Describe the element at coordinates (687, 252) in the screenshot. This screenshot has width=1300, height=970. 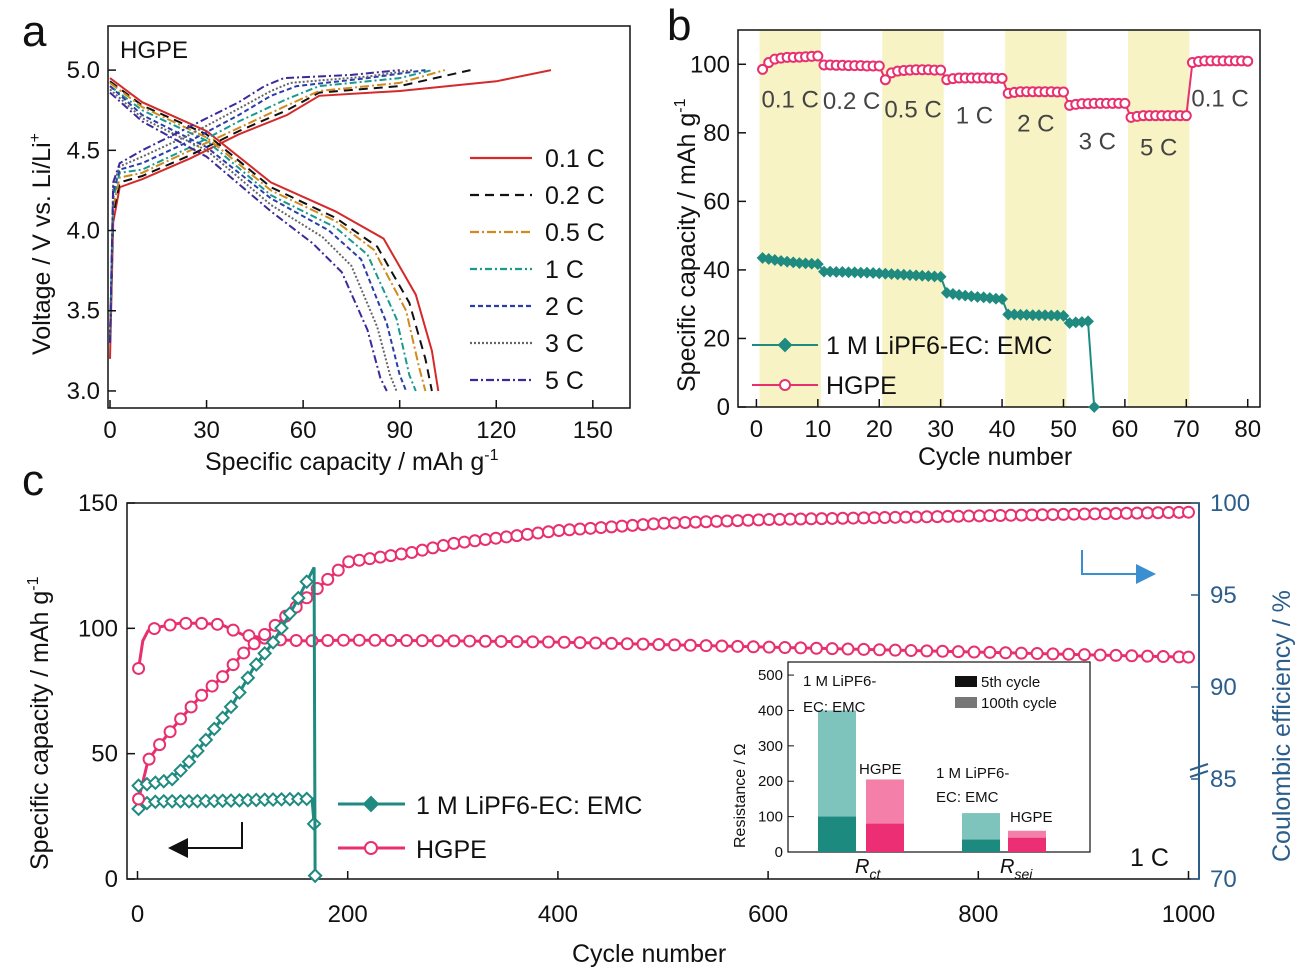
I see `panel-b-y-axis-title-text: Specific capacity / mAh g` at that location.